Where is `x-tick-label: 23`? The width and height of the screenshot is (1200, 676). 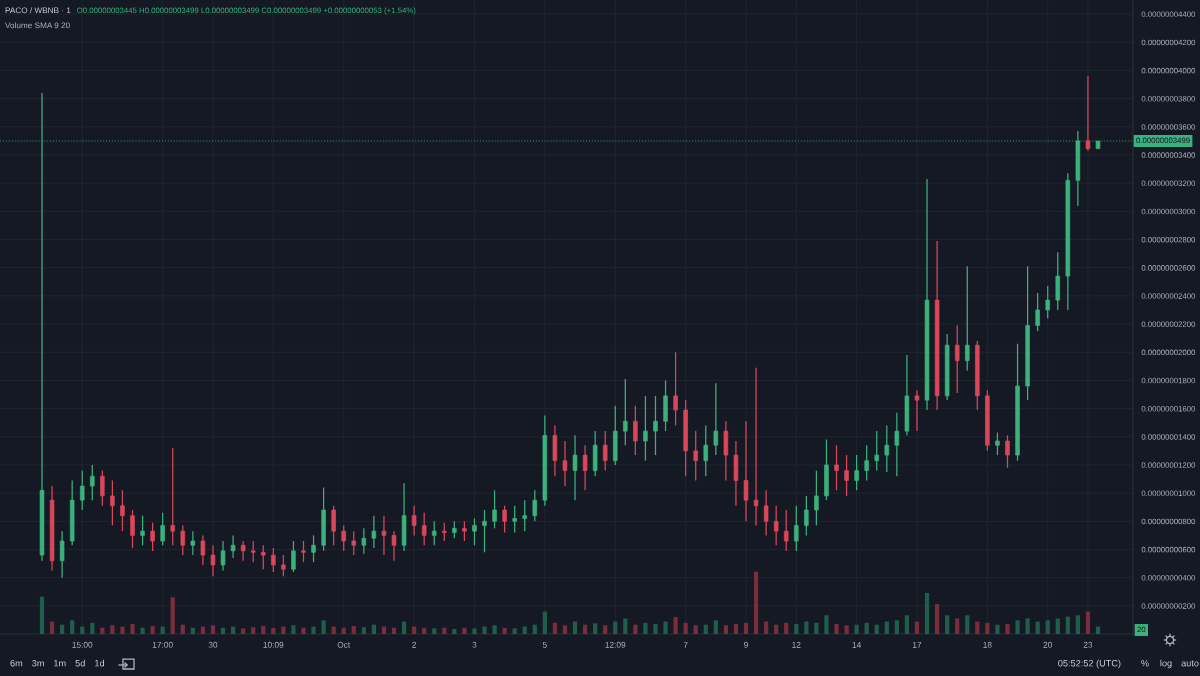
x-tick-label: 23 is located at coordinates (1088, 644).